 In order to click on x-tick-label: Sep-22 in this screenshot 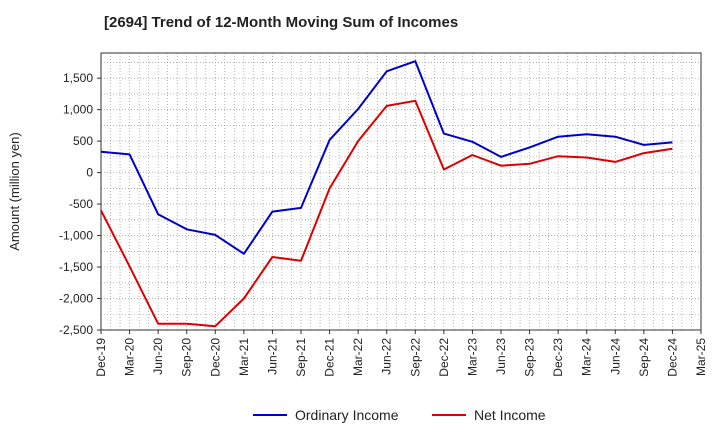, I will do `click(415, 357)`.